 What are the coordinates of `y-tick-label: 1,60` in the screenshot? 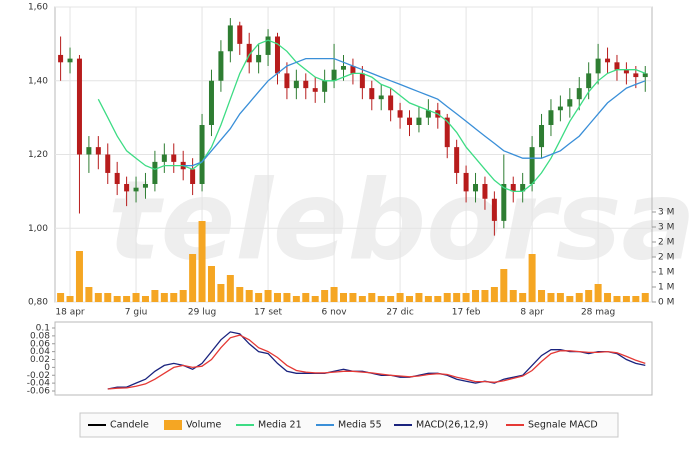 It's located at (38, 8).